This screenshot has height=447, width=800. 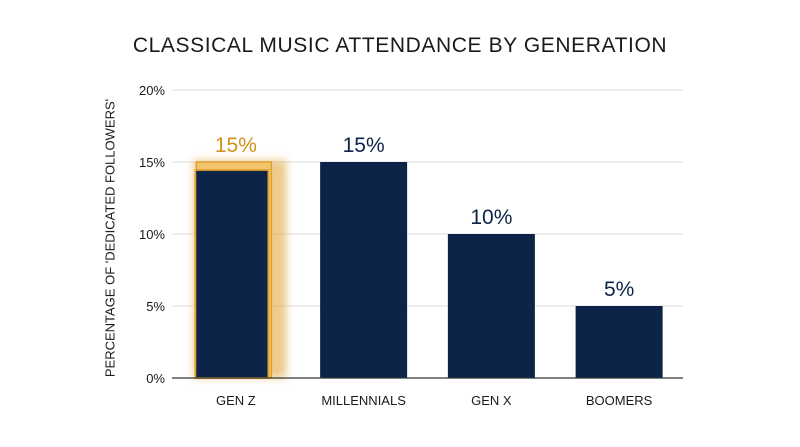 I want to click on bar-data-label: 5%, so click(x=619, y=289).